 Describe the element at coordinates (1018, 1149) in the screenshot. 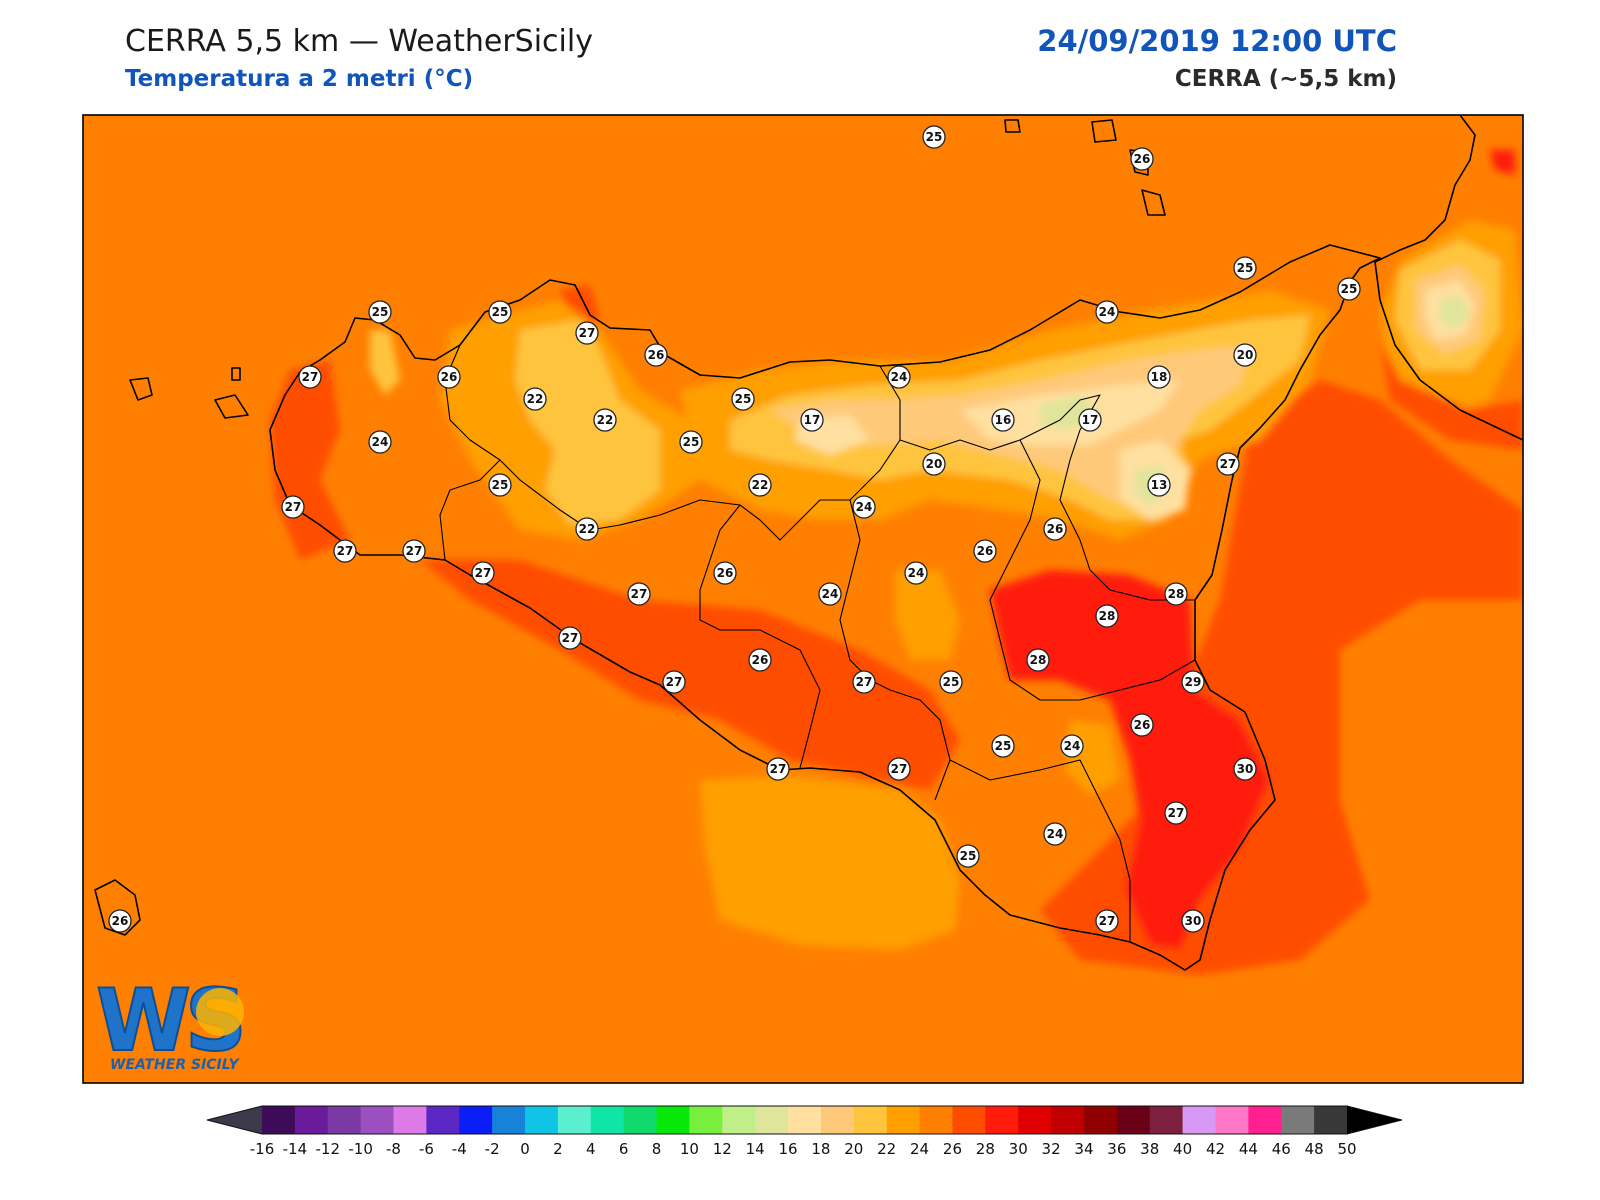

I see `colorbar-tick-label: 30` at that location.